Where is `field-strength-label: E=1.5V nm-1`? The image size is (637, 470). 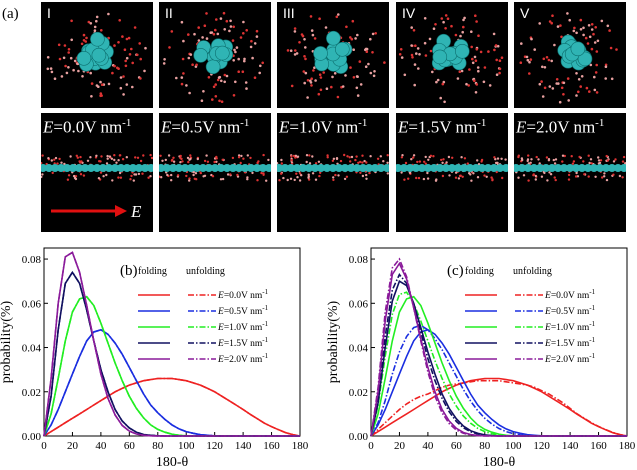 field-strength-label: E=1.5V nm-1 is located at coordinates (442, 127).